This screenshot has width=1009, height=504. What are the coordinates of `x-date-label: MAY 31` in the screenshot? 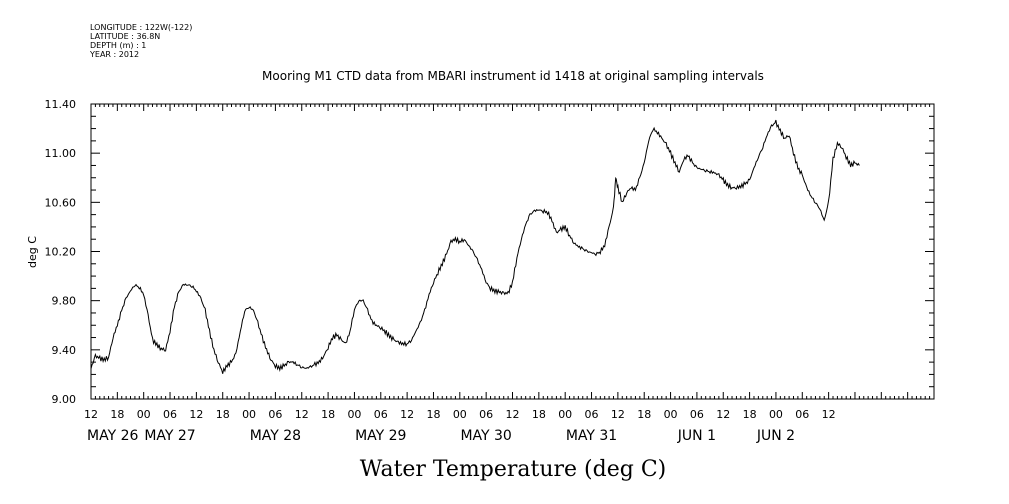 It's located at (591, 436).